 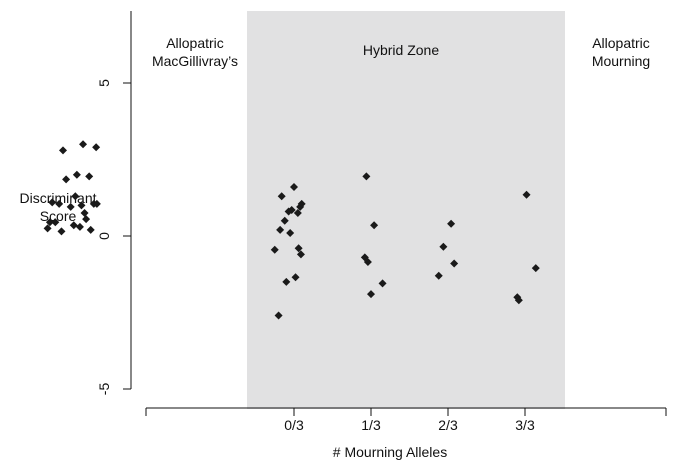 What do you see at coordinates (195, 43) in the screenshot?
I see `region-label-allopatric-macgillivrays-line-1: Allopatric` at bounding box center [195, 43].